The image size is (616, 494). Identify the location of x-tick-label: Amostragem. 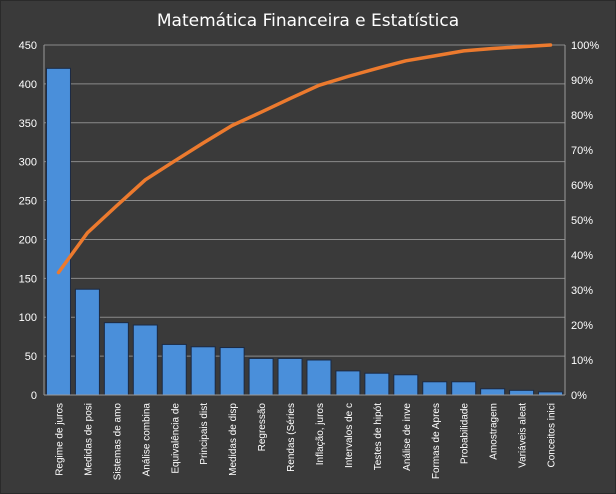
(494, 431).